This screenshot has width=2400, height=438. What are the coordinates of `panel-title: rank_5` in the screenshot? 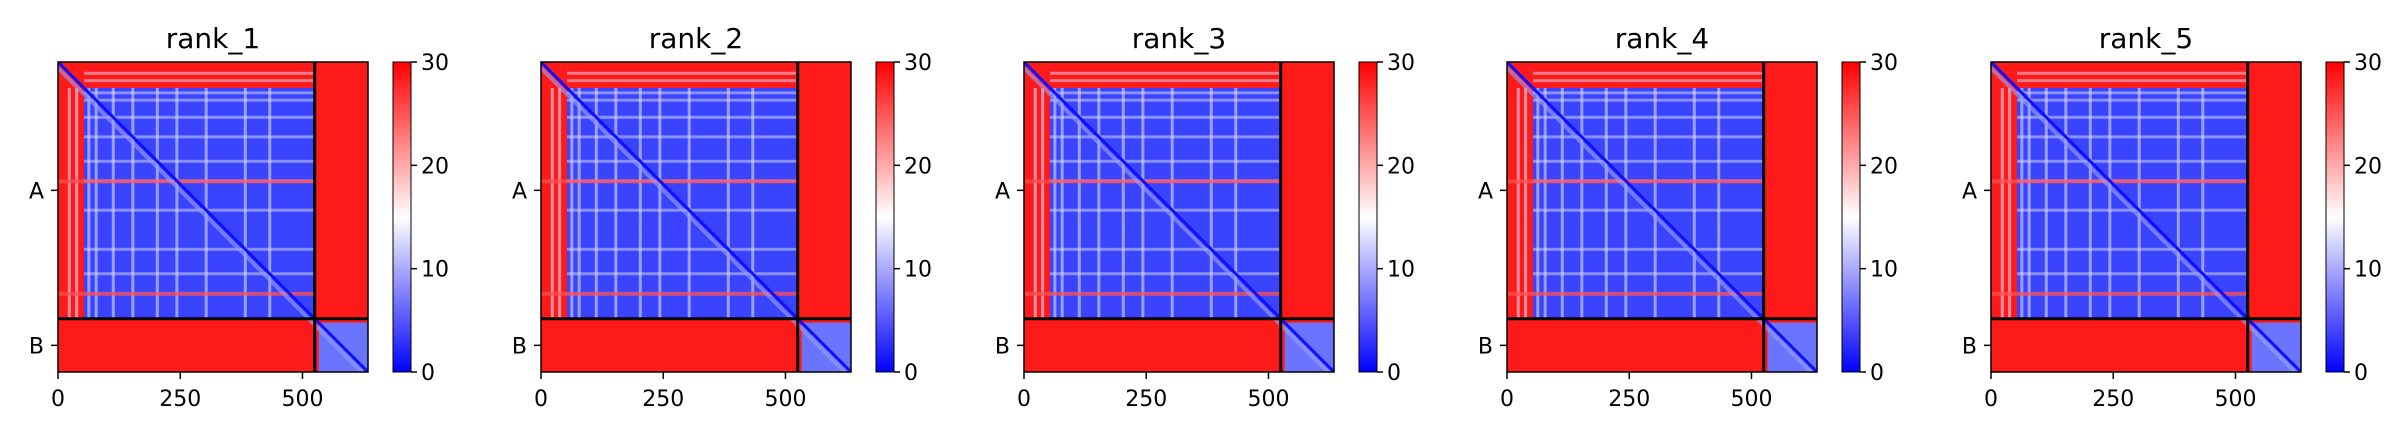 It's located at (2146, 38).